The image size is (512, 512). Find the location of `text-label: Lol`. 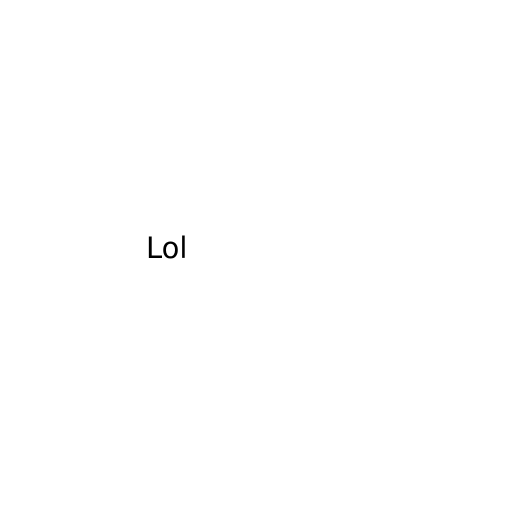

text-label: Lol is located at coordinates (167, 248).